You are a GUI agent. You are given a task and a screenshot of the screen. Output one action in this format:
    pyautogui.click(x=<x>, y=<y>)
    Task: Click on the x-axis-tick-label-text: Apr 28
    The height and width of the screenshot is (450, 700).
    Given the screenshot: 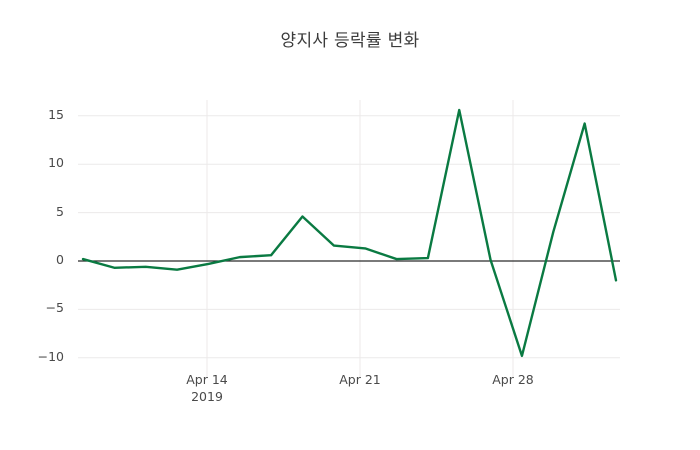 What is the action you would take?
    pyautogui.click(x=513, y=379)
    